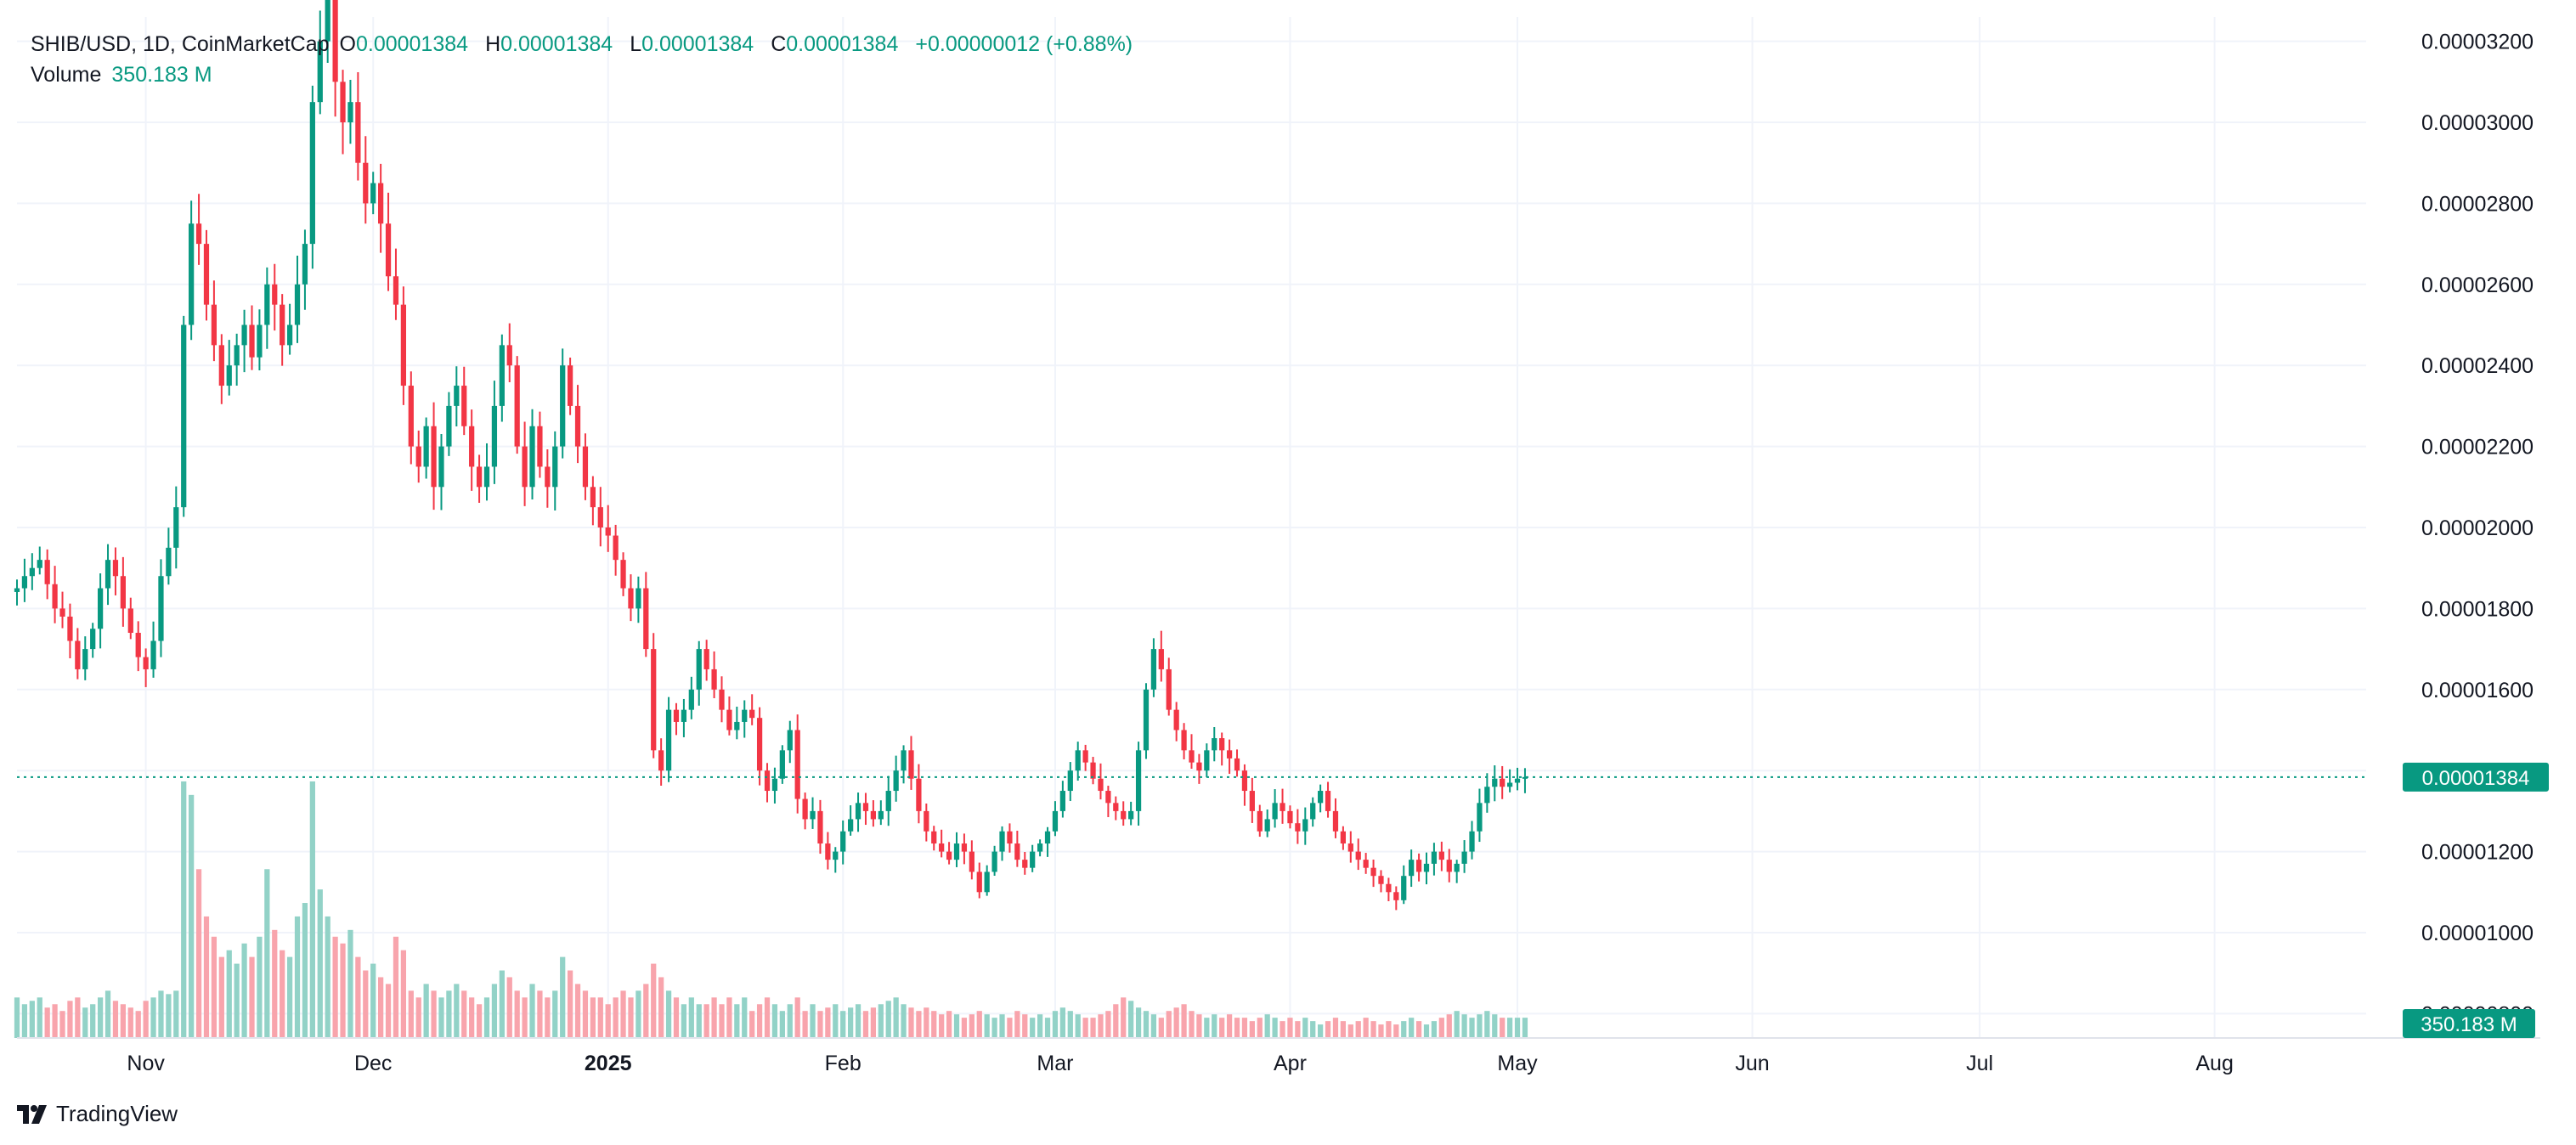 The image size is (2576, 1145). Describe the element at coordinates (591, 74) in the screenshot. I see `legend-volume-row: Volume 350.183 M` at that location.